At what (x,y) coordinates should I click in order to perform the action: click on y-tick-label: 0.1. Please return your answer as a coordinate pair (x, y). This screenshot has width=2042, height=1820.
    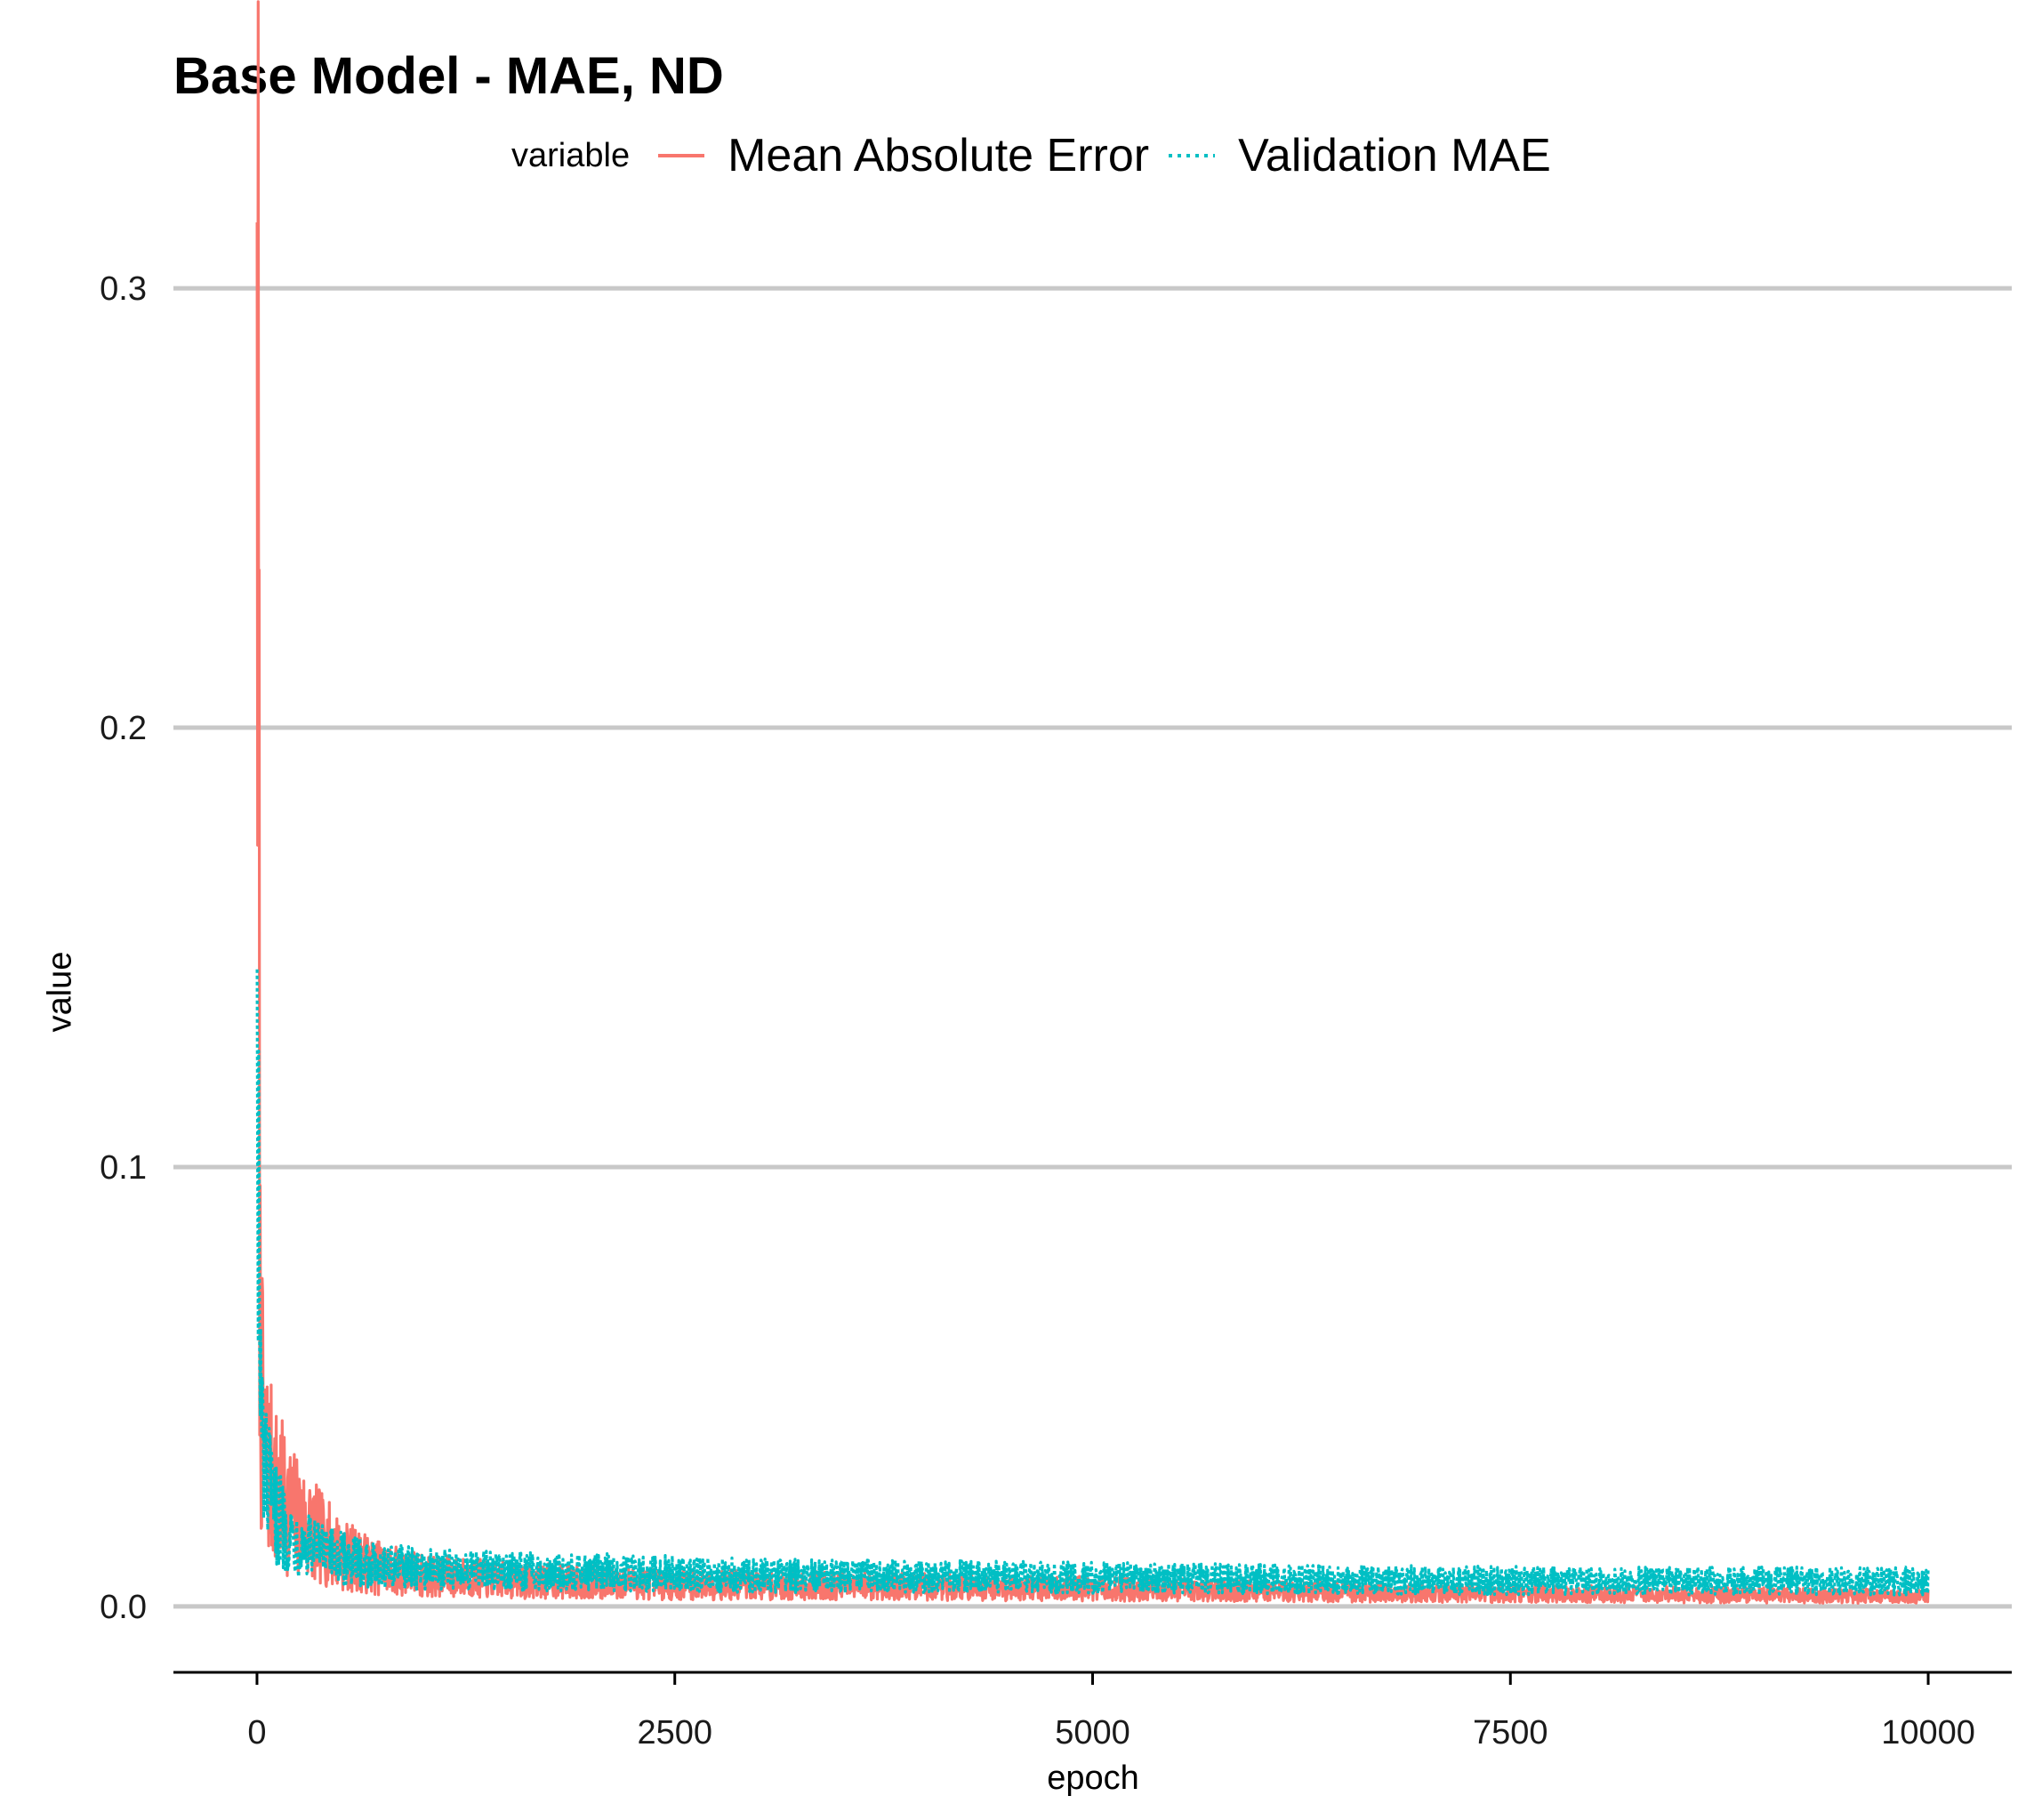
    Looking at the image, I should click on (123, 1168).